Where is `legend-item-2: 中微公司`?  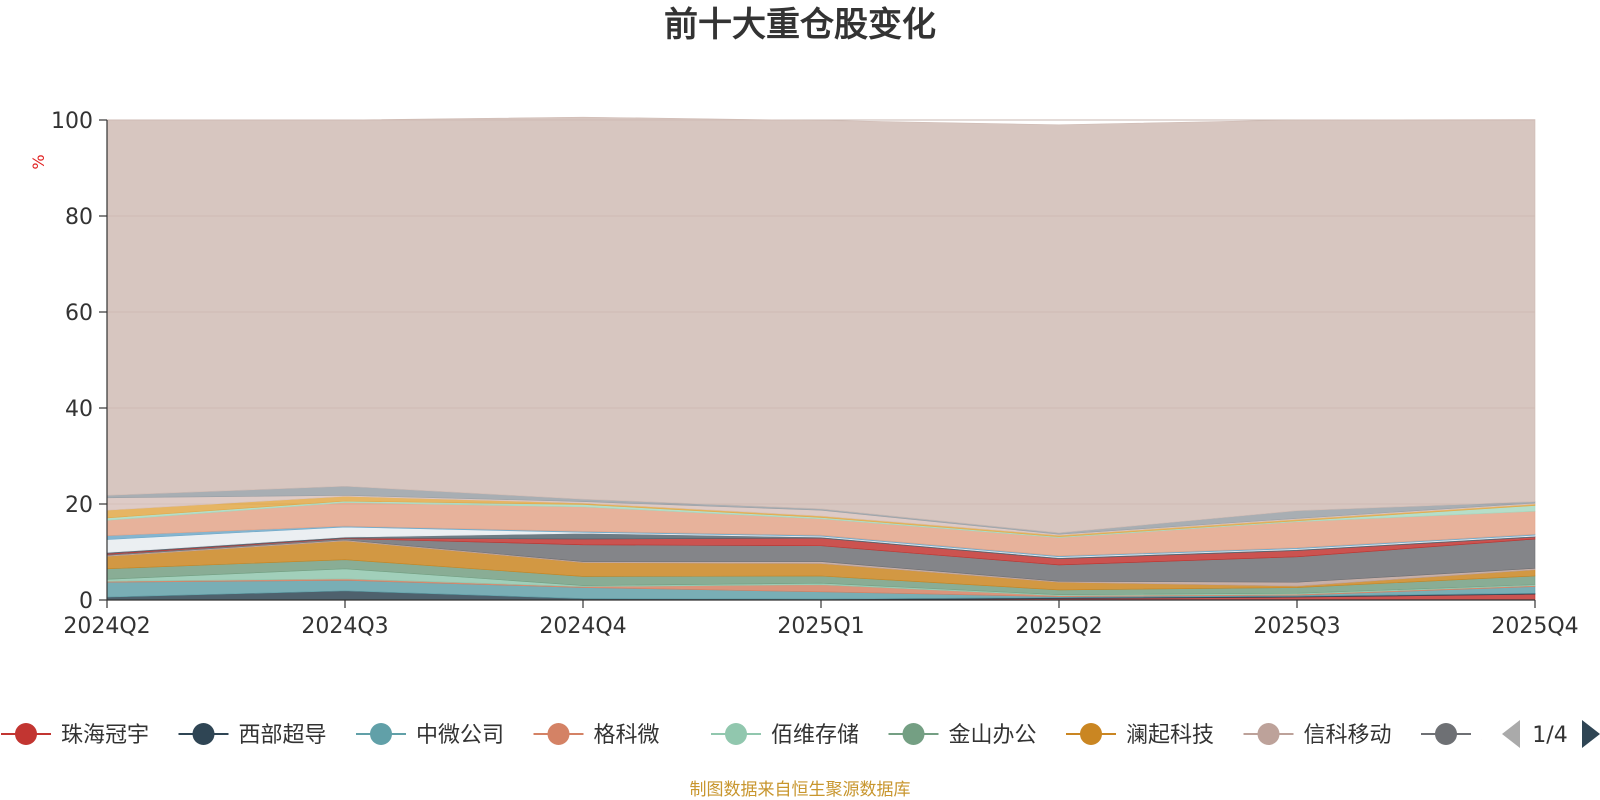 legend-item-2: 中微公司 is located at coordinates (430, 735).